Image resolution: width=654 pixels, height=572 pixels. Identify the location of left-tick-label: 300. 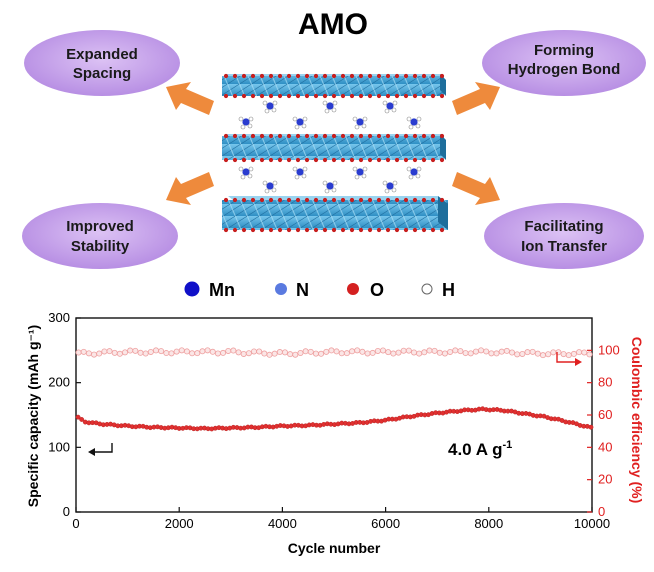
(59, 317).